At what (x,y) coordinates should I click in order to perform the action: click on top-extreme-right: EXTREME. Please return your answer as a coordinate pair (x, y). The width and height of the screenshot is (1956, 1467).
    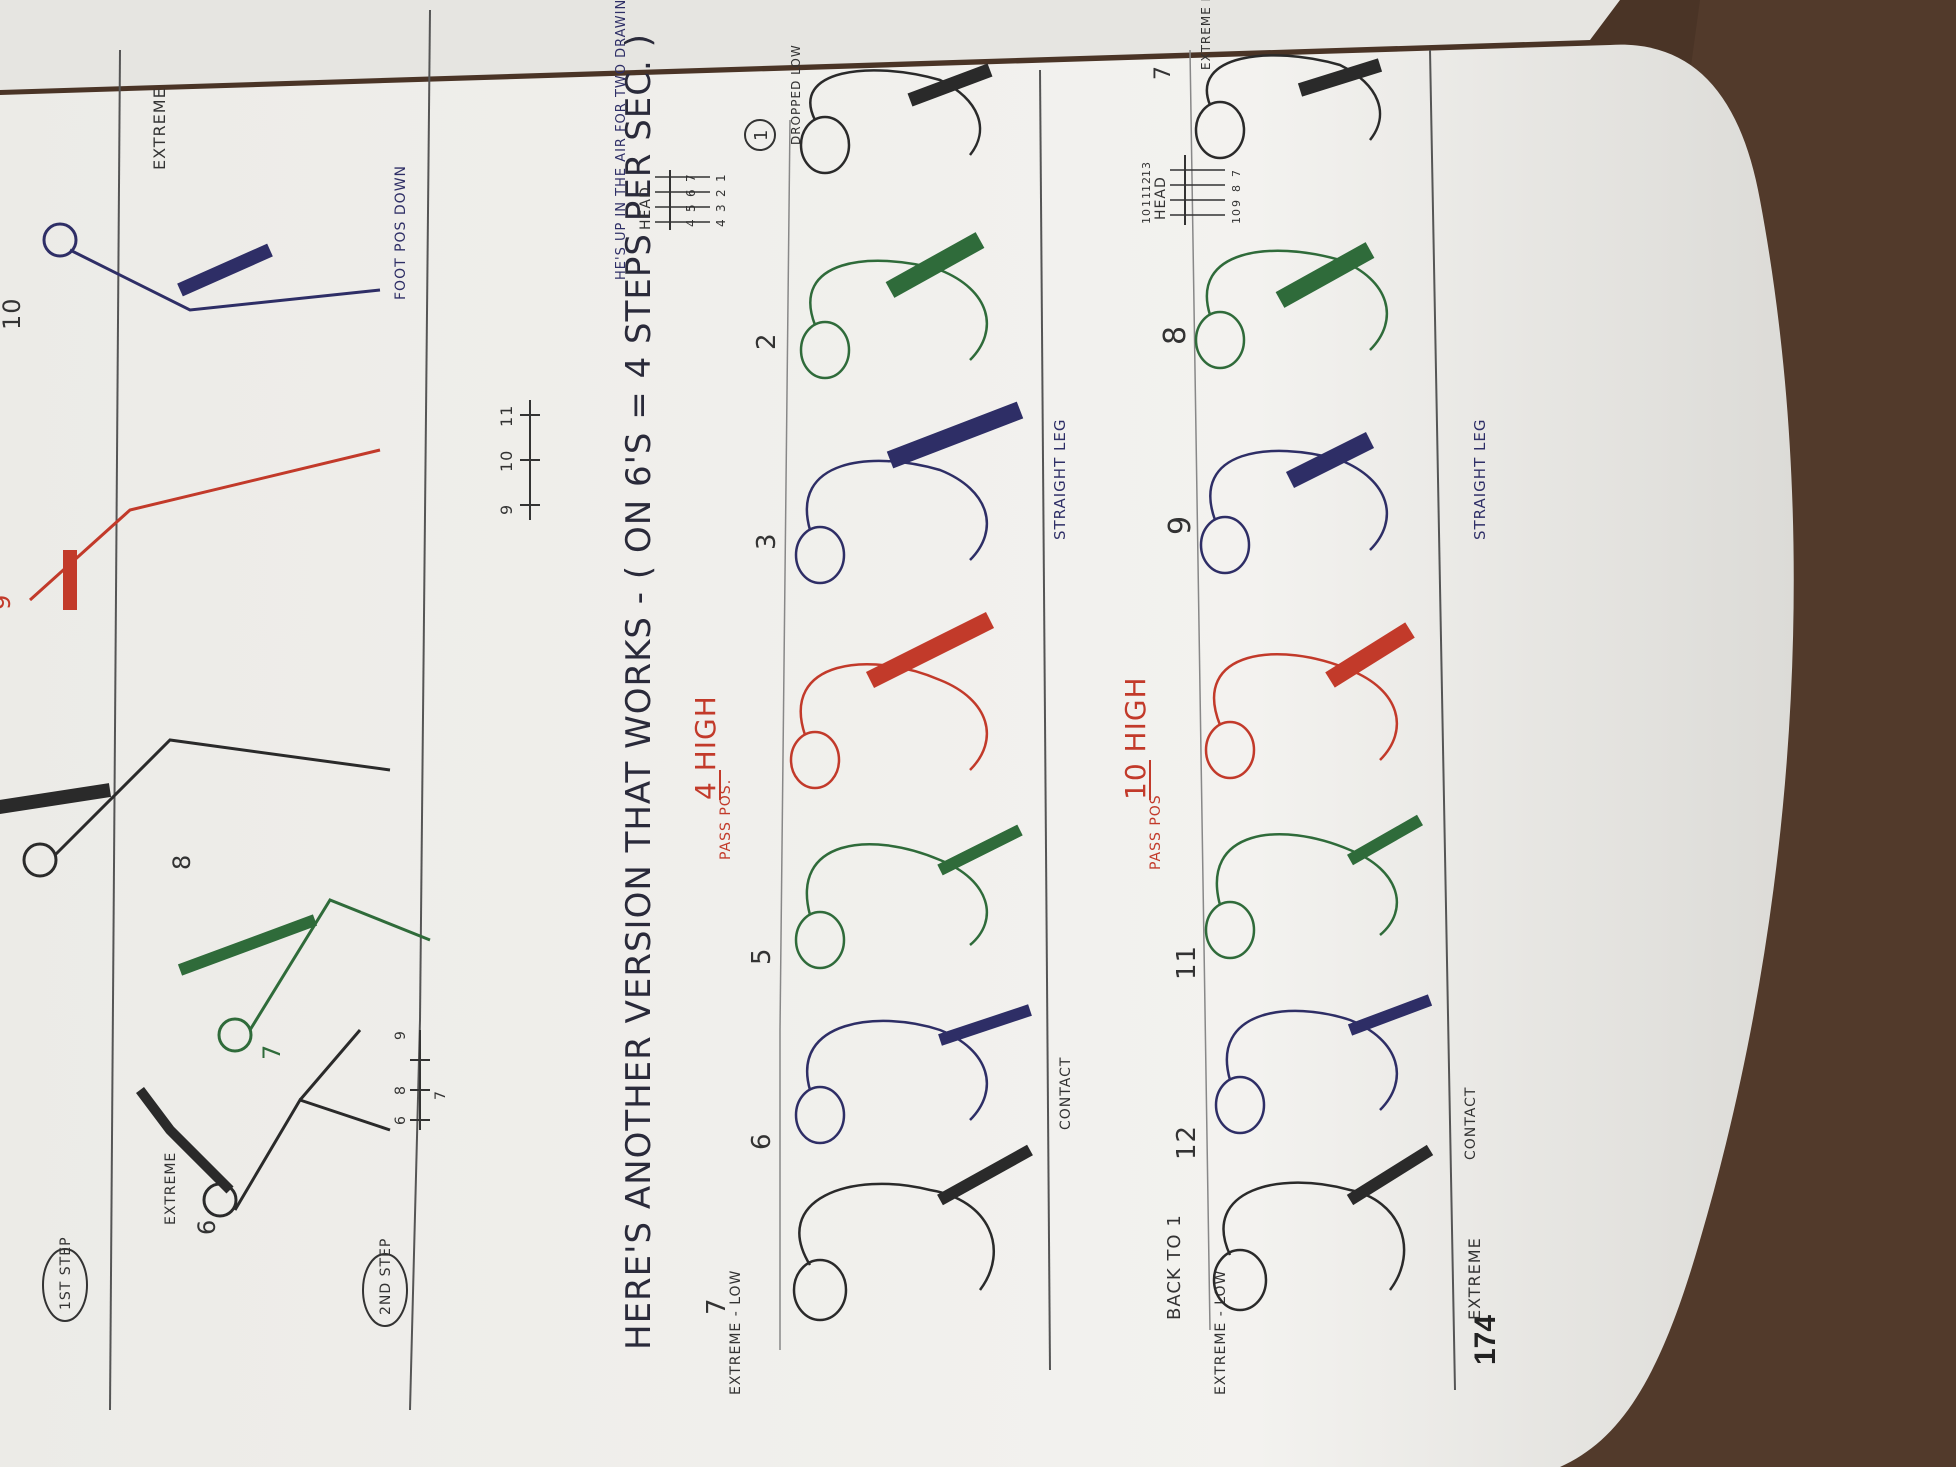
    Looking at the image, I should click on (159, 128).